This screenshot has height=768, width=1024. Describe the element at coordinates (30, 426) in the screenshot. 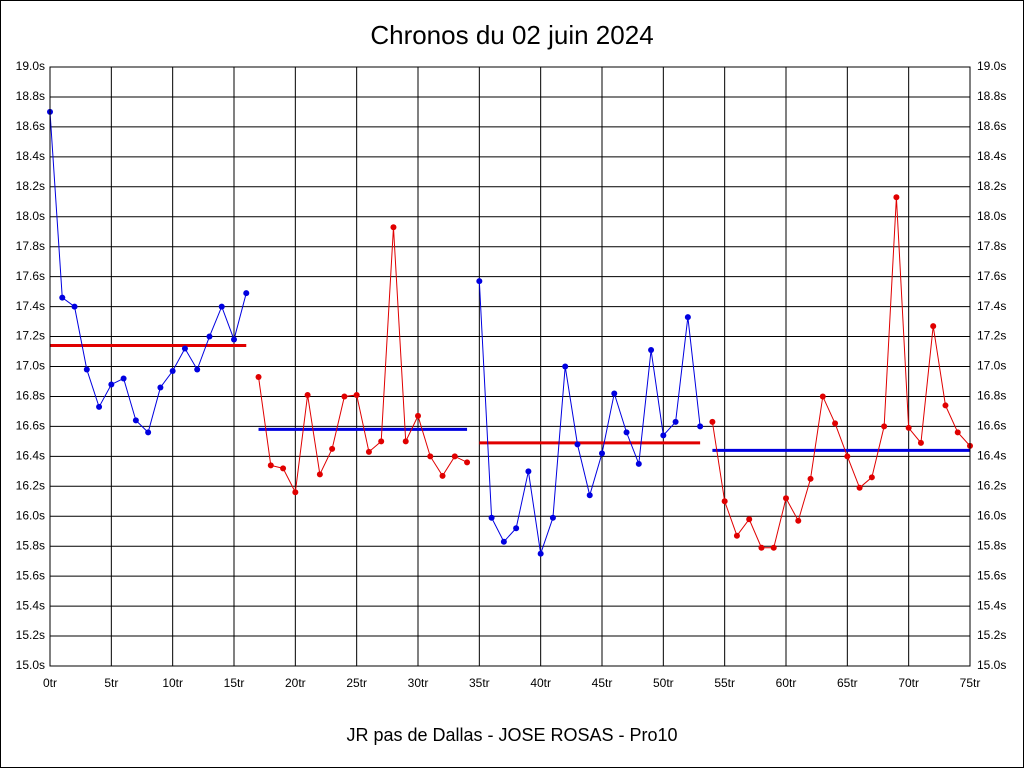

I see `y-tick-label: 16.6s` at that location.